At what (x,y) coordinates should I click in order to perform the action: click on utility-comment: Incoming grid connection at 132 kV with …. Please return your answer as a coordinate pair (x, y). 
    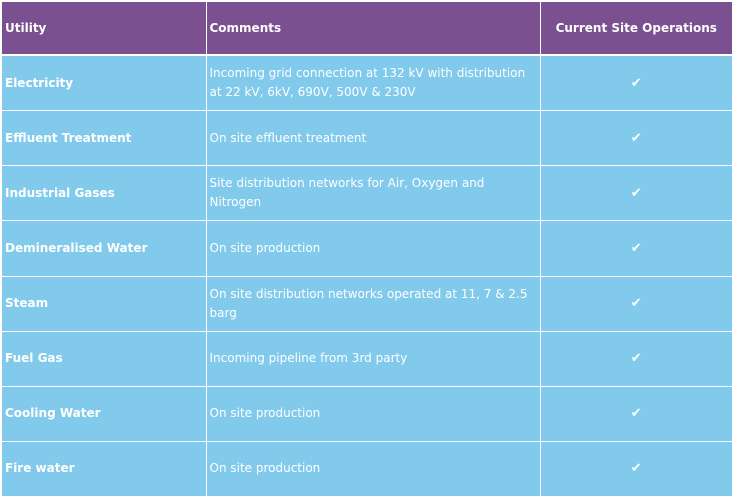
    Looking at the image, I should click on (373, 83).